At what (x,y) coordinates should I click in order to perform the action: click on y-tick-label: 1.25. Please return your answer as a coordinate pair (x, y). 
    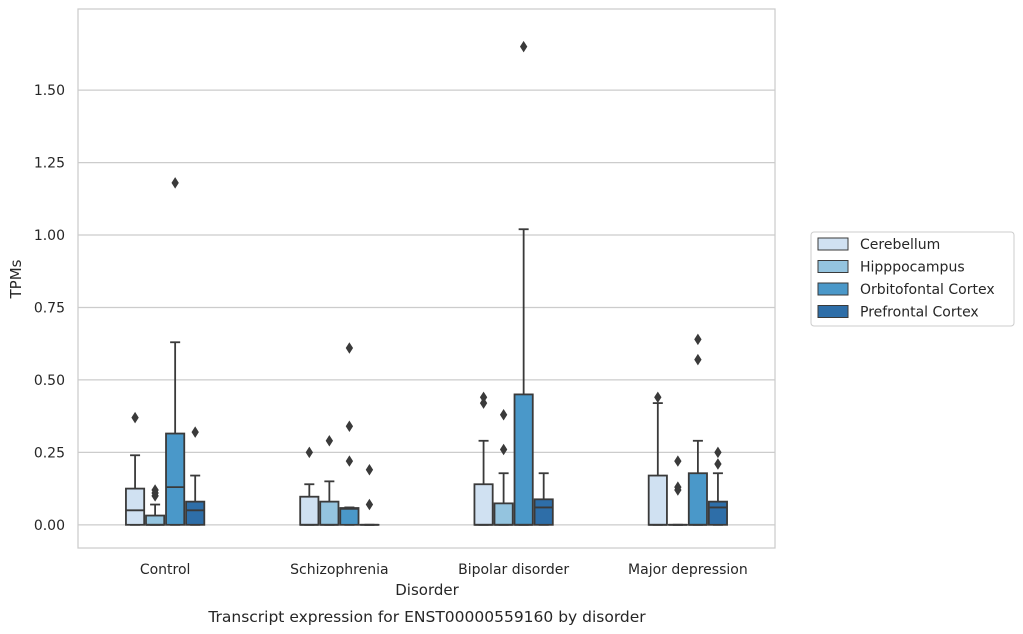
    Looking at the image, I should click on (49, 164).